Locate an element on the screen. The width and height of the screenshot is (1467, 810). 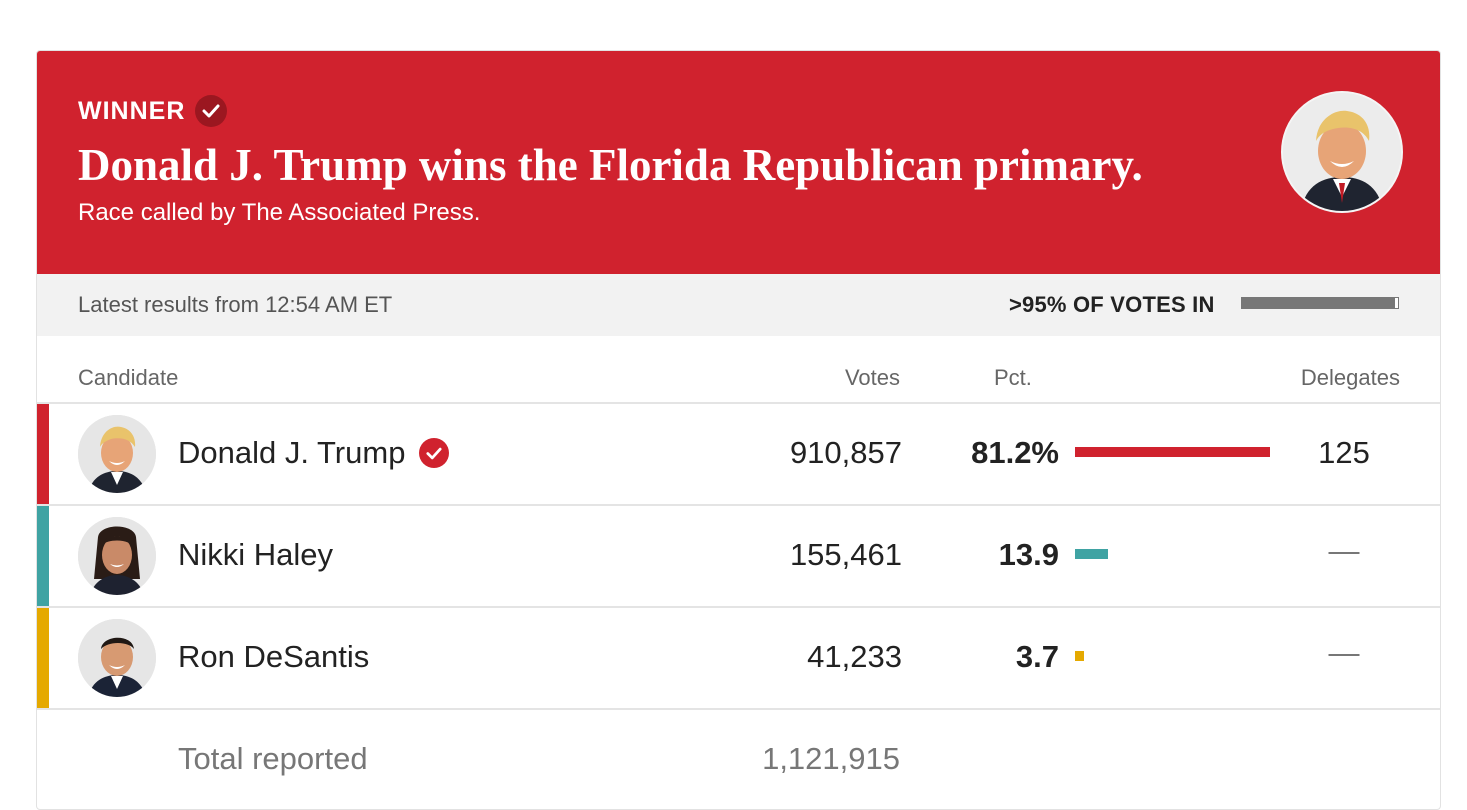
header-pct: Pct. is located at coordinates (1013, 377).